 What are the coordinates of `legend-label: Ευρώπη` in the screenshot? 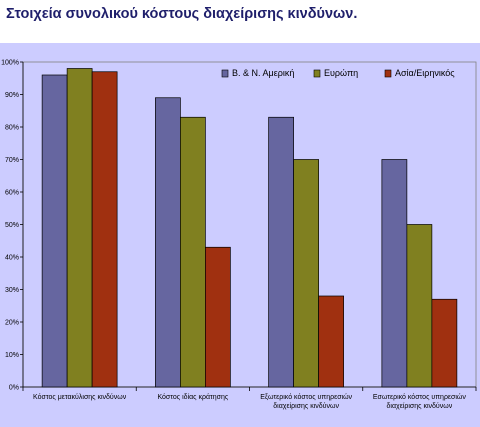 It's located at (341, 73).